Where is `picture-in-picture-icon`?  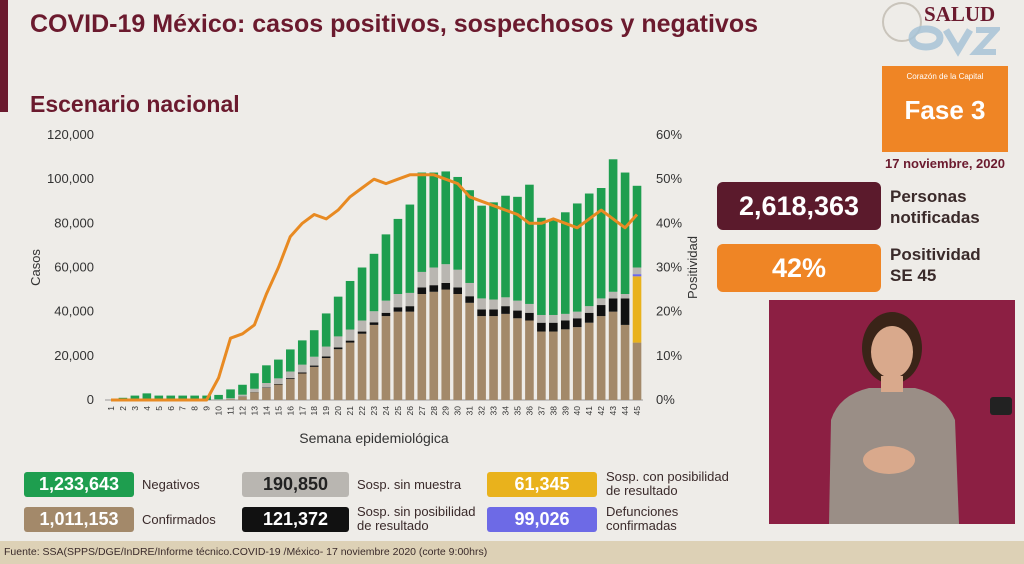 picture-in-picture-icon is located at coordinates (1001, 406).